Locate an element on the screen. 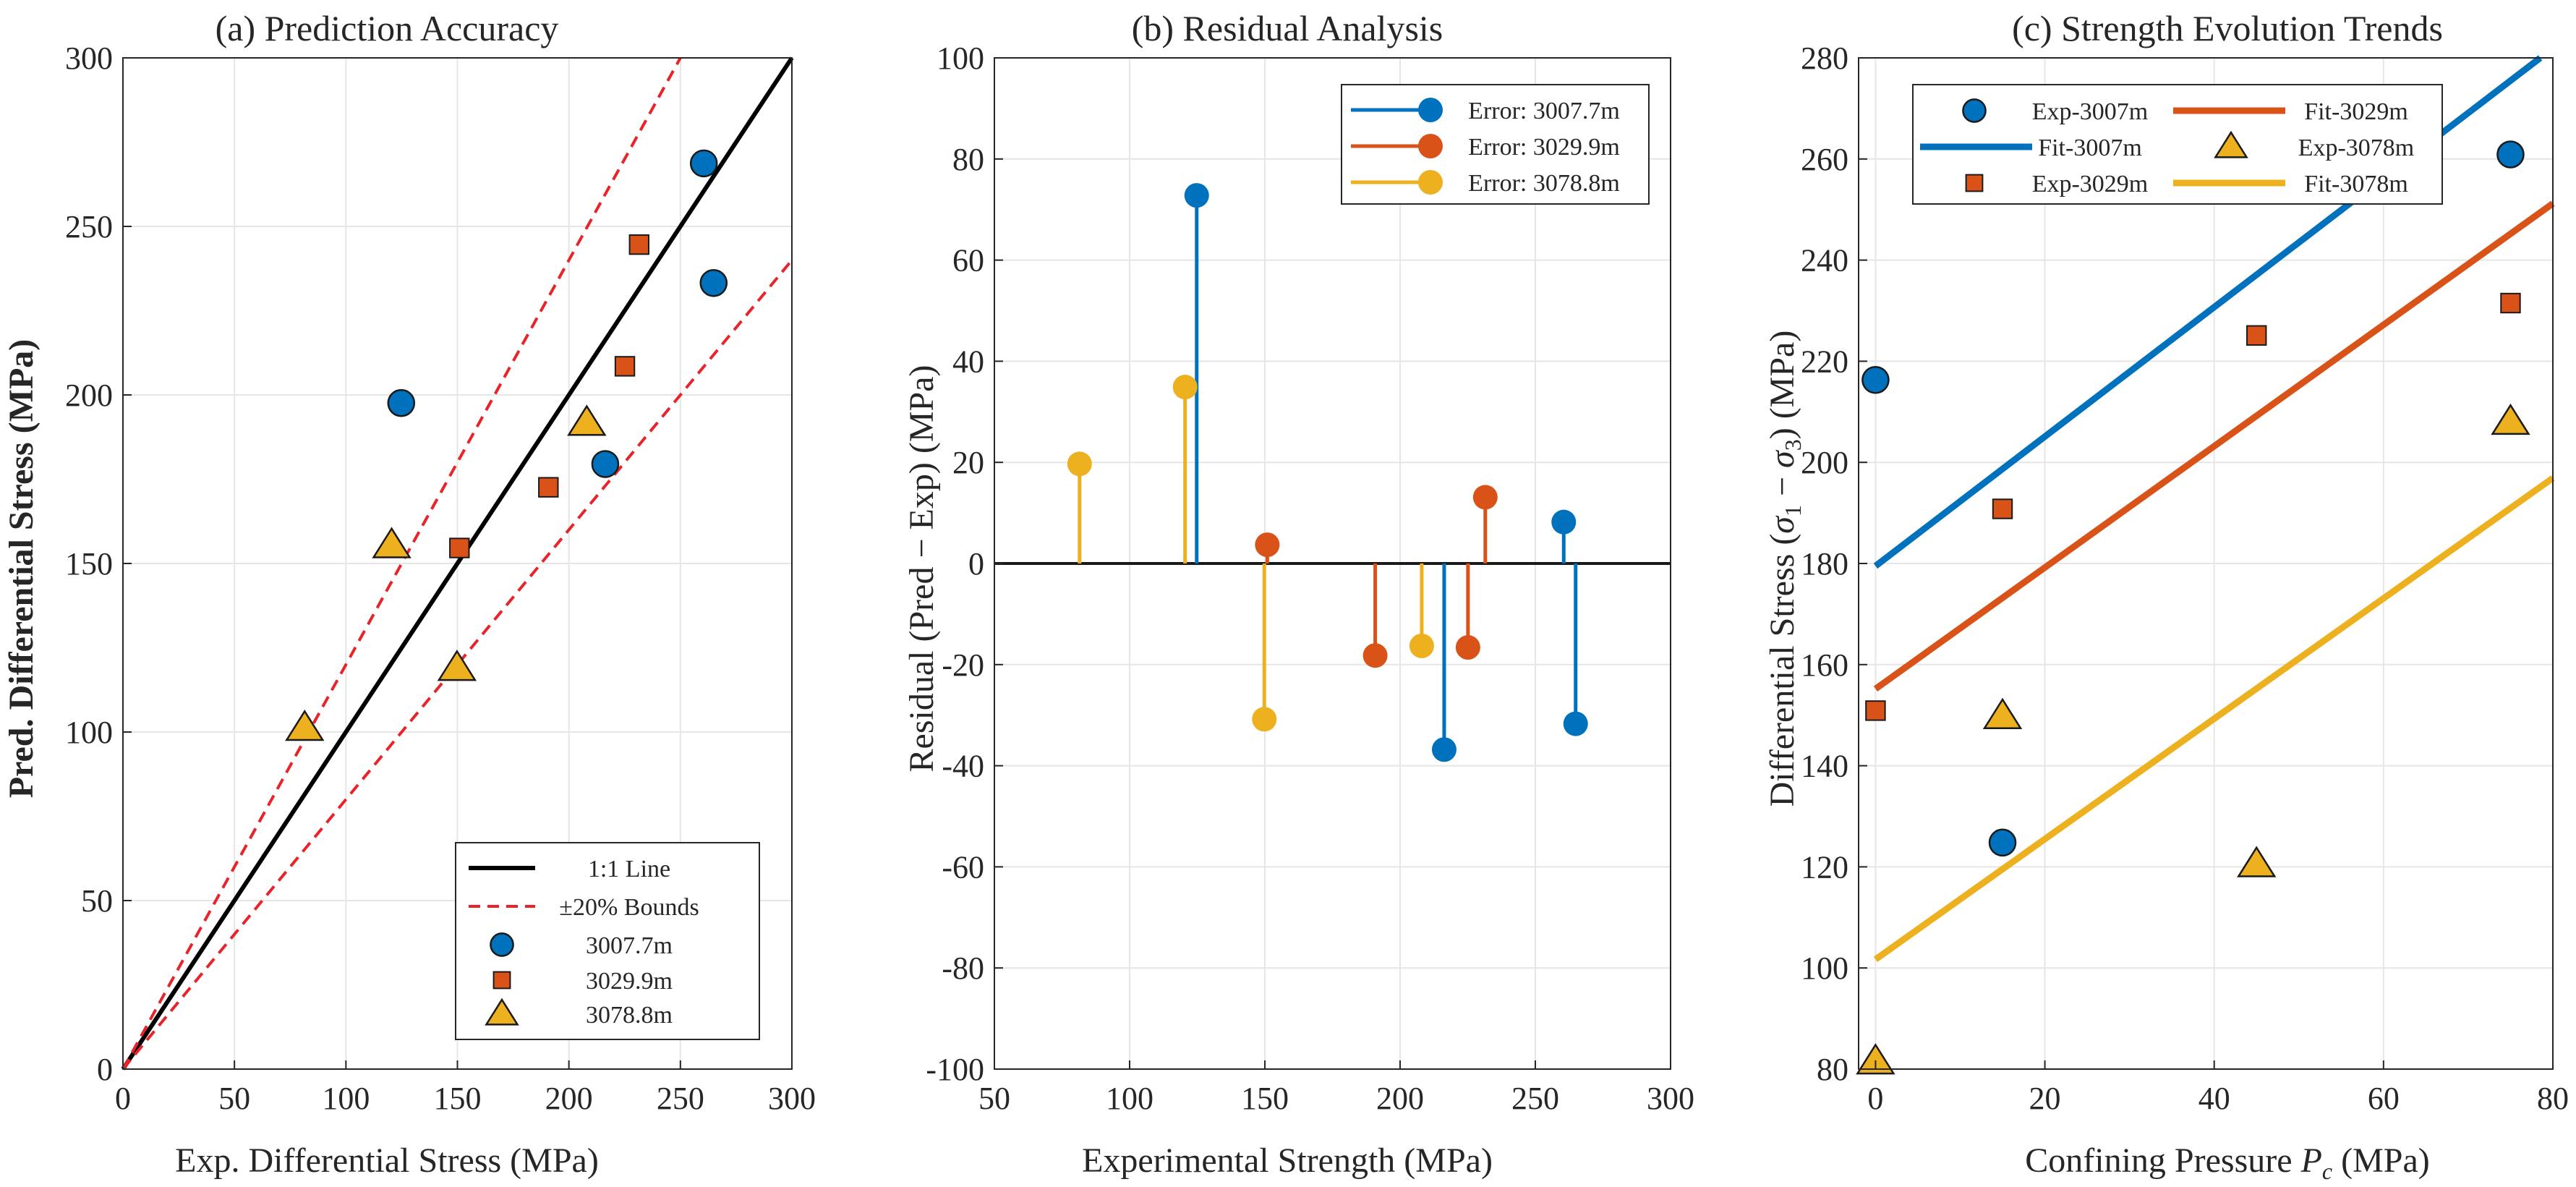 The width and height of the screenshot is (2576, 1187). y-tick-label: 180 is located at coordinates (1825, 564).